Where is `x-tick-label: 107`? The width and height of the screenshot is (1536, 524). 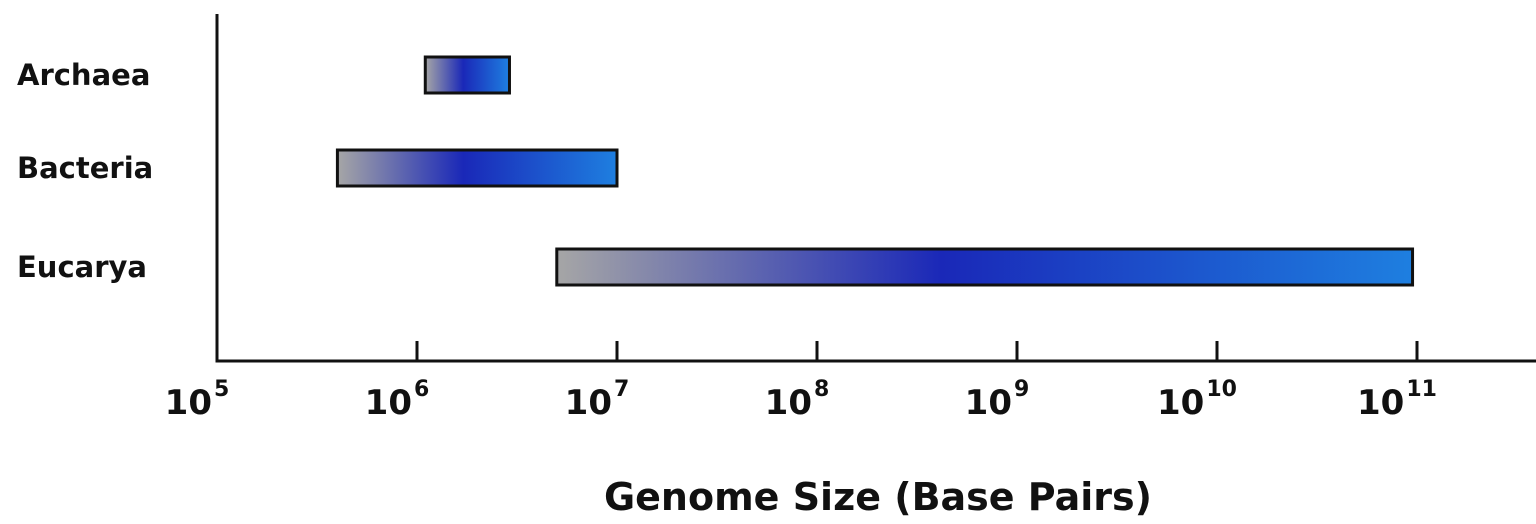
x-tick-label: 107 is located at coordinates (597, 400).